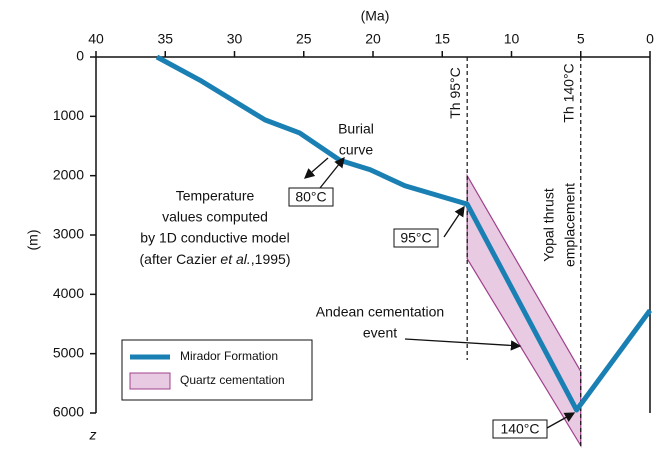 This screenshot has height=451, width=655. What do you see at coordinates (581, 39) in the screenshot?
I see `x-tick-label: 5` at bounding box center [581, 39].